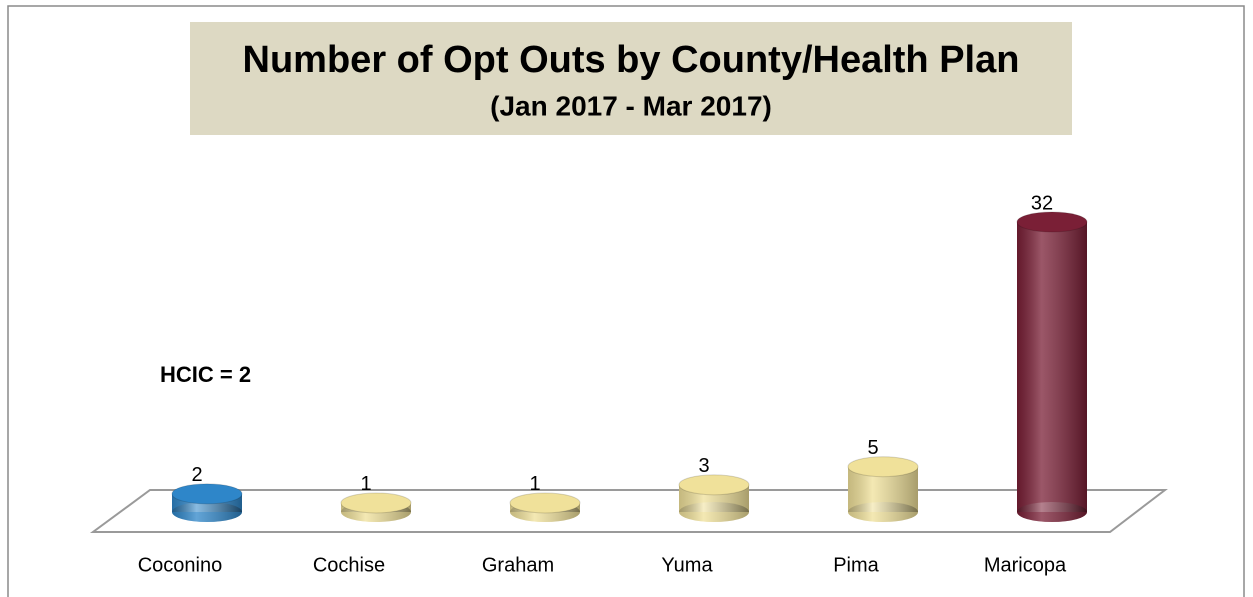 This screenshot has height=597, width=1253. Describe the element at coordinates (1042, 203) in the screenshot. I see `value-label: 32` at that location.